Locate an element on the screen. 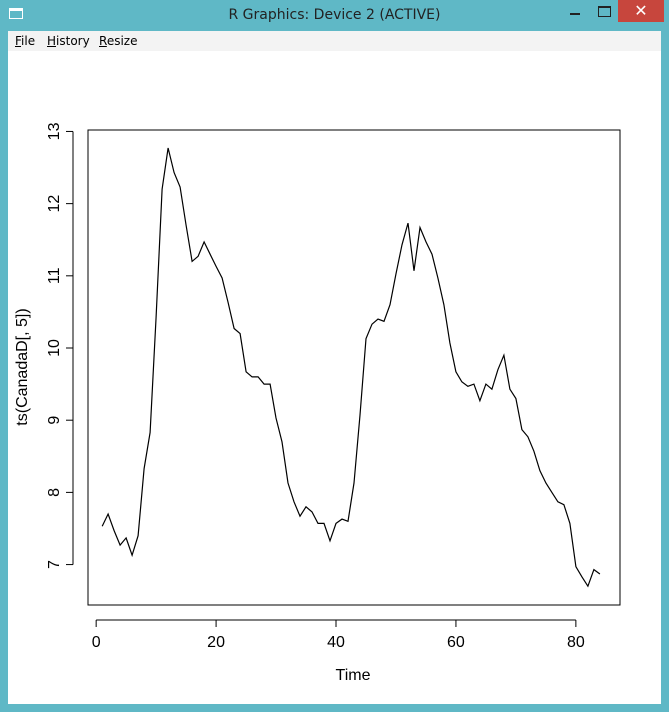 This screenshot has height=712, width=669. menu-history: History is located at coordinates (68, 41).